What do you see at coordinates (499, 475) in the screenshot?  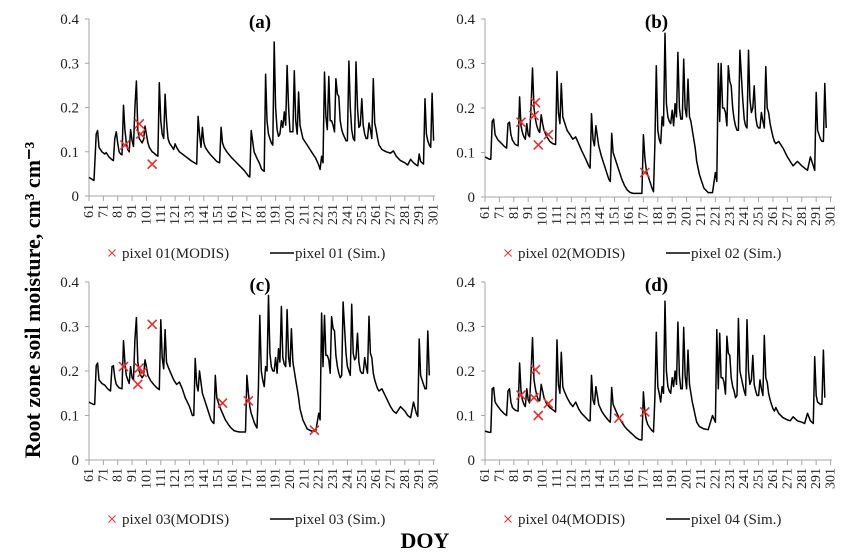 I see `x-tick-label: 71` at bounding box center [499, 475].